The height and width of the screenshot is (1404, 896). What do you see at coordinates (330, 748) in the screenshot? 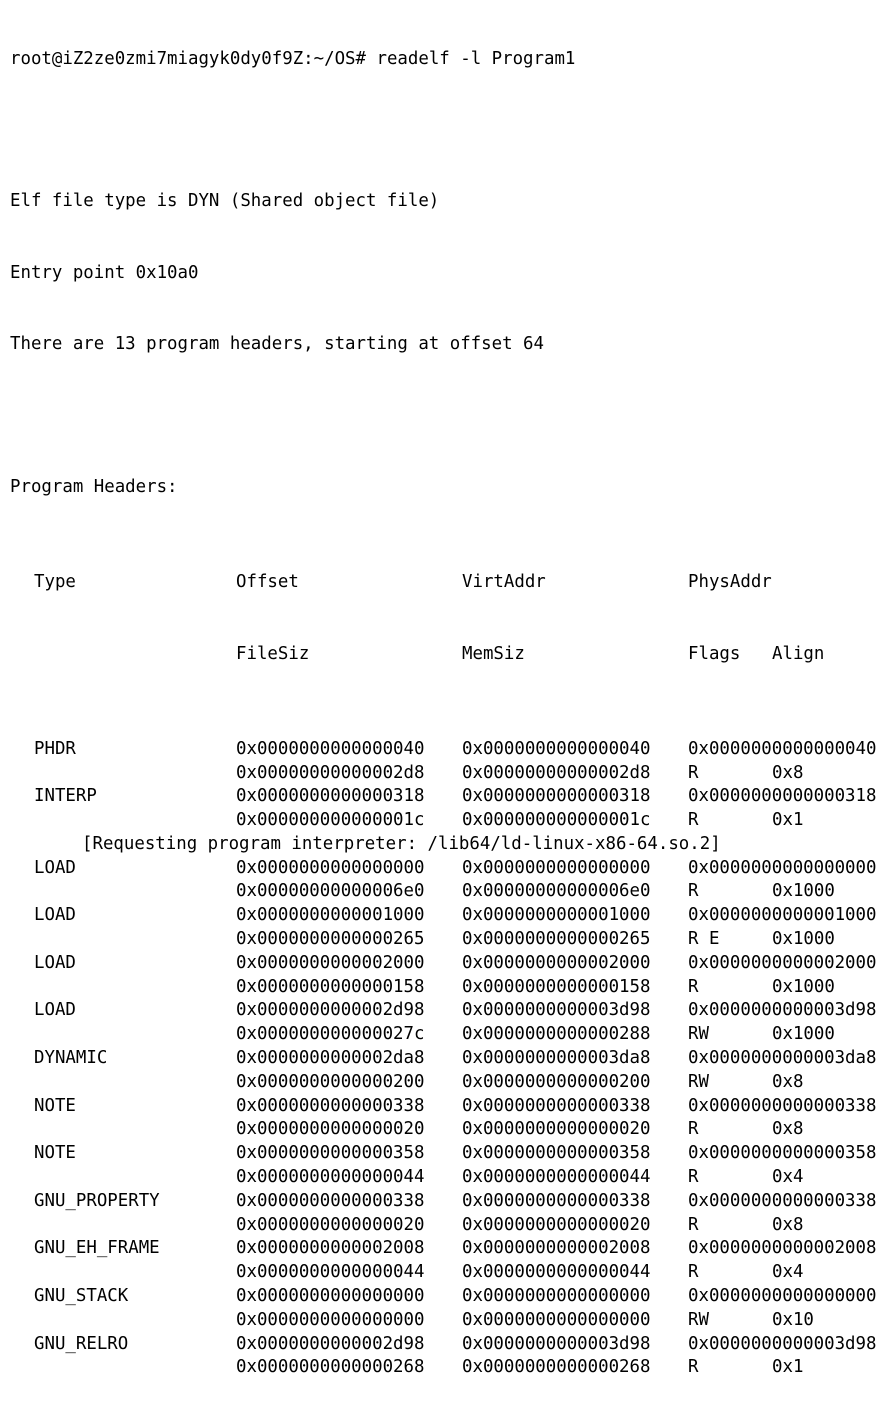
I see `segment-offset: 0x0000000000000040` at bounding box center [330, 748].